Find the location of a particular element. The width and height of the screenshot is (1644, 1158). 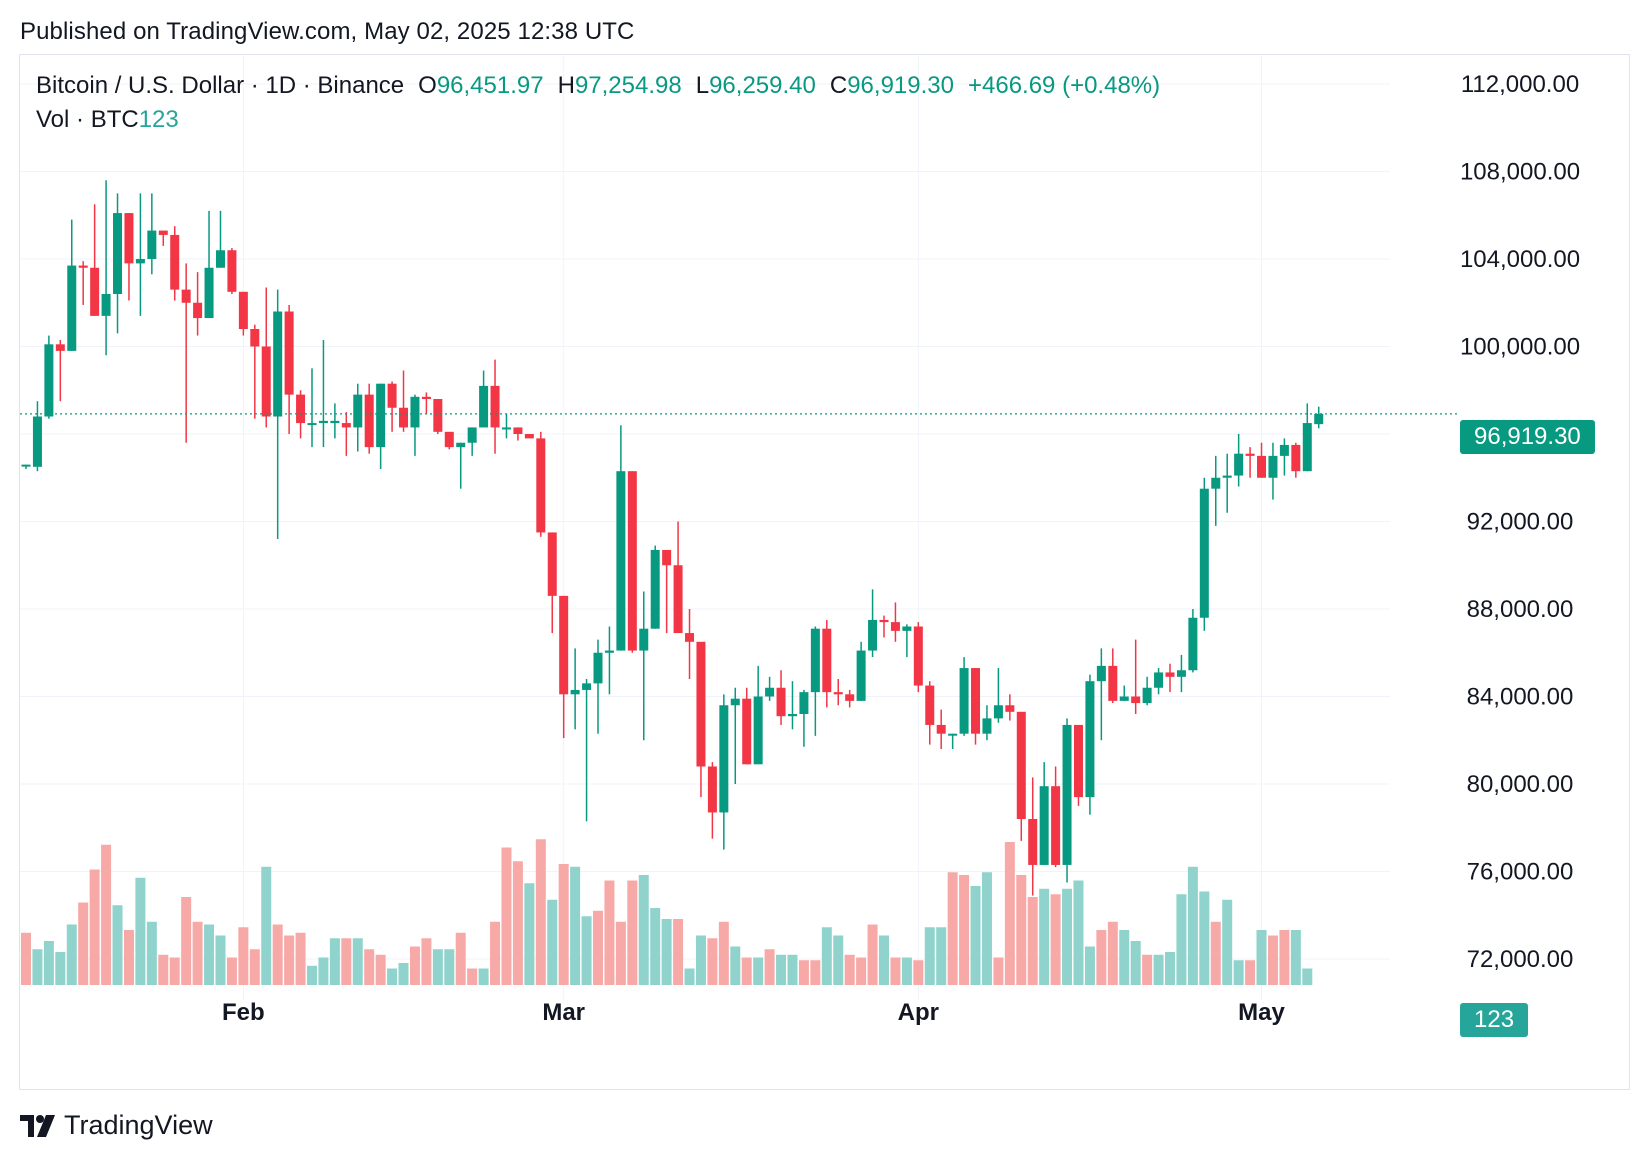

time-axis: Feb Mar Apr May is located at coordinates (753, 1012).